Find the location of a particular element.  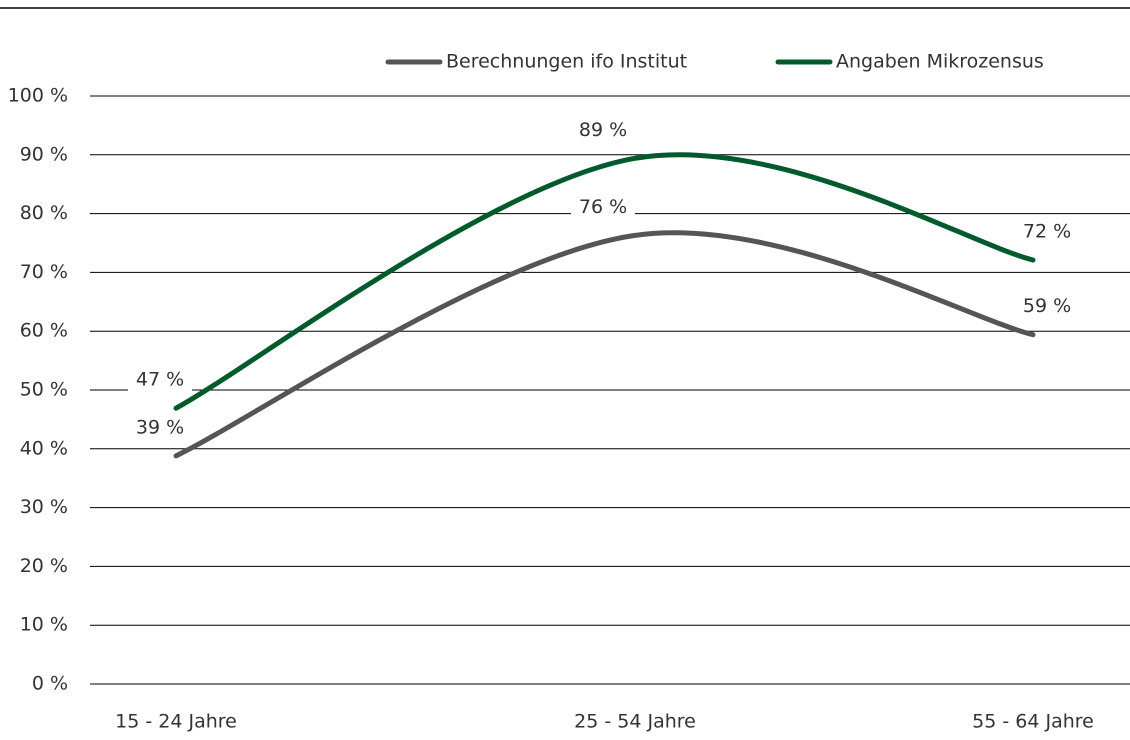

y-tick-label: 80 % is located at coordinates (44, 213).